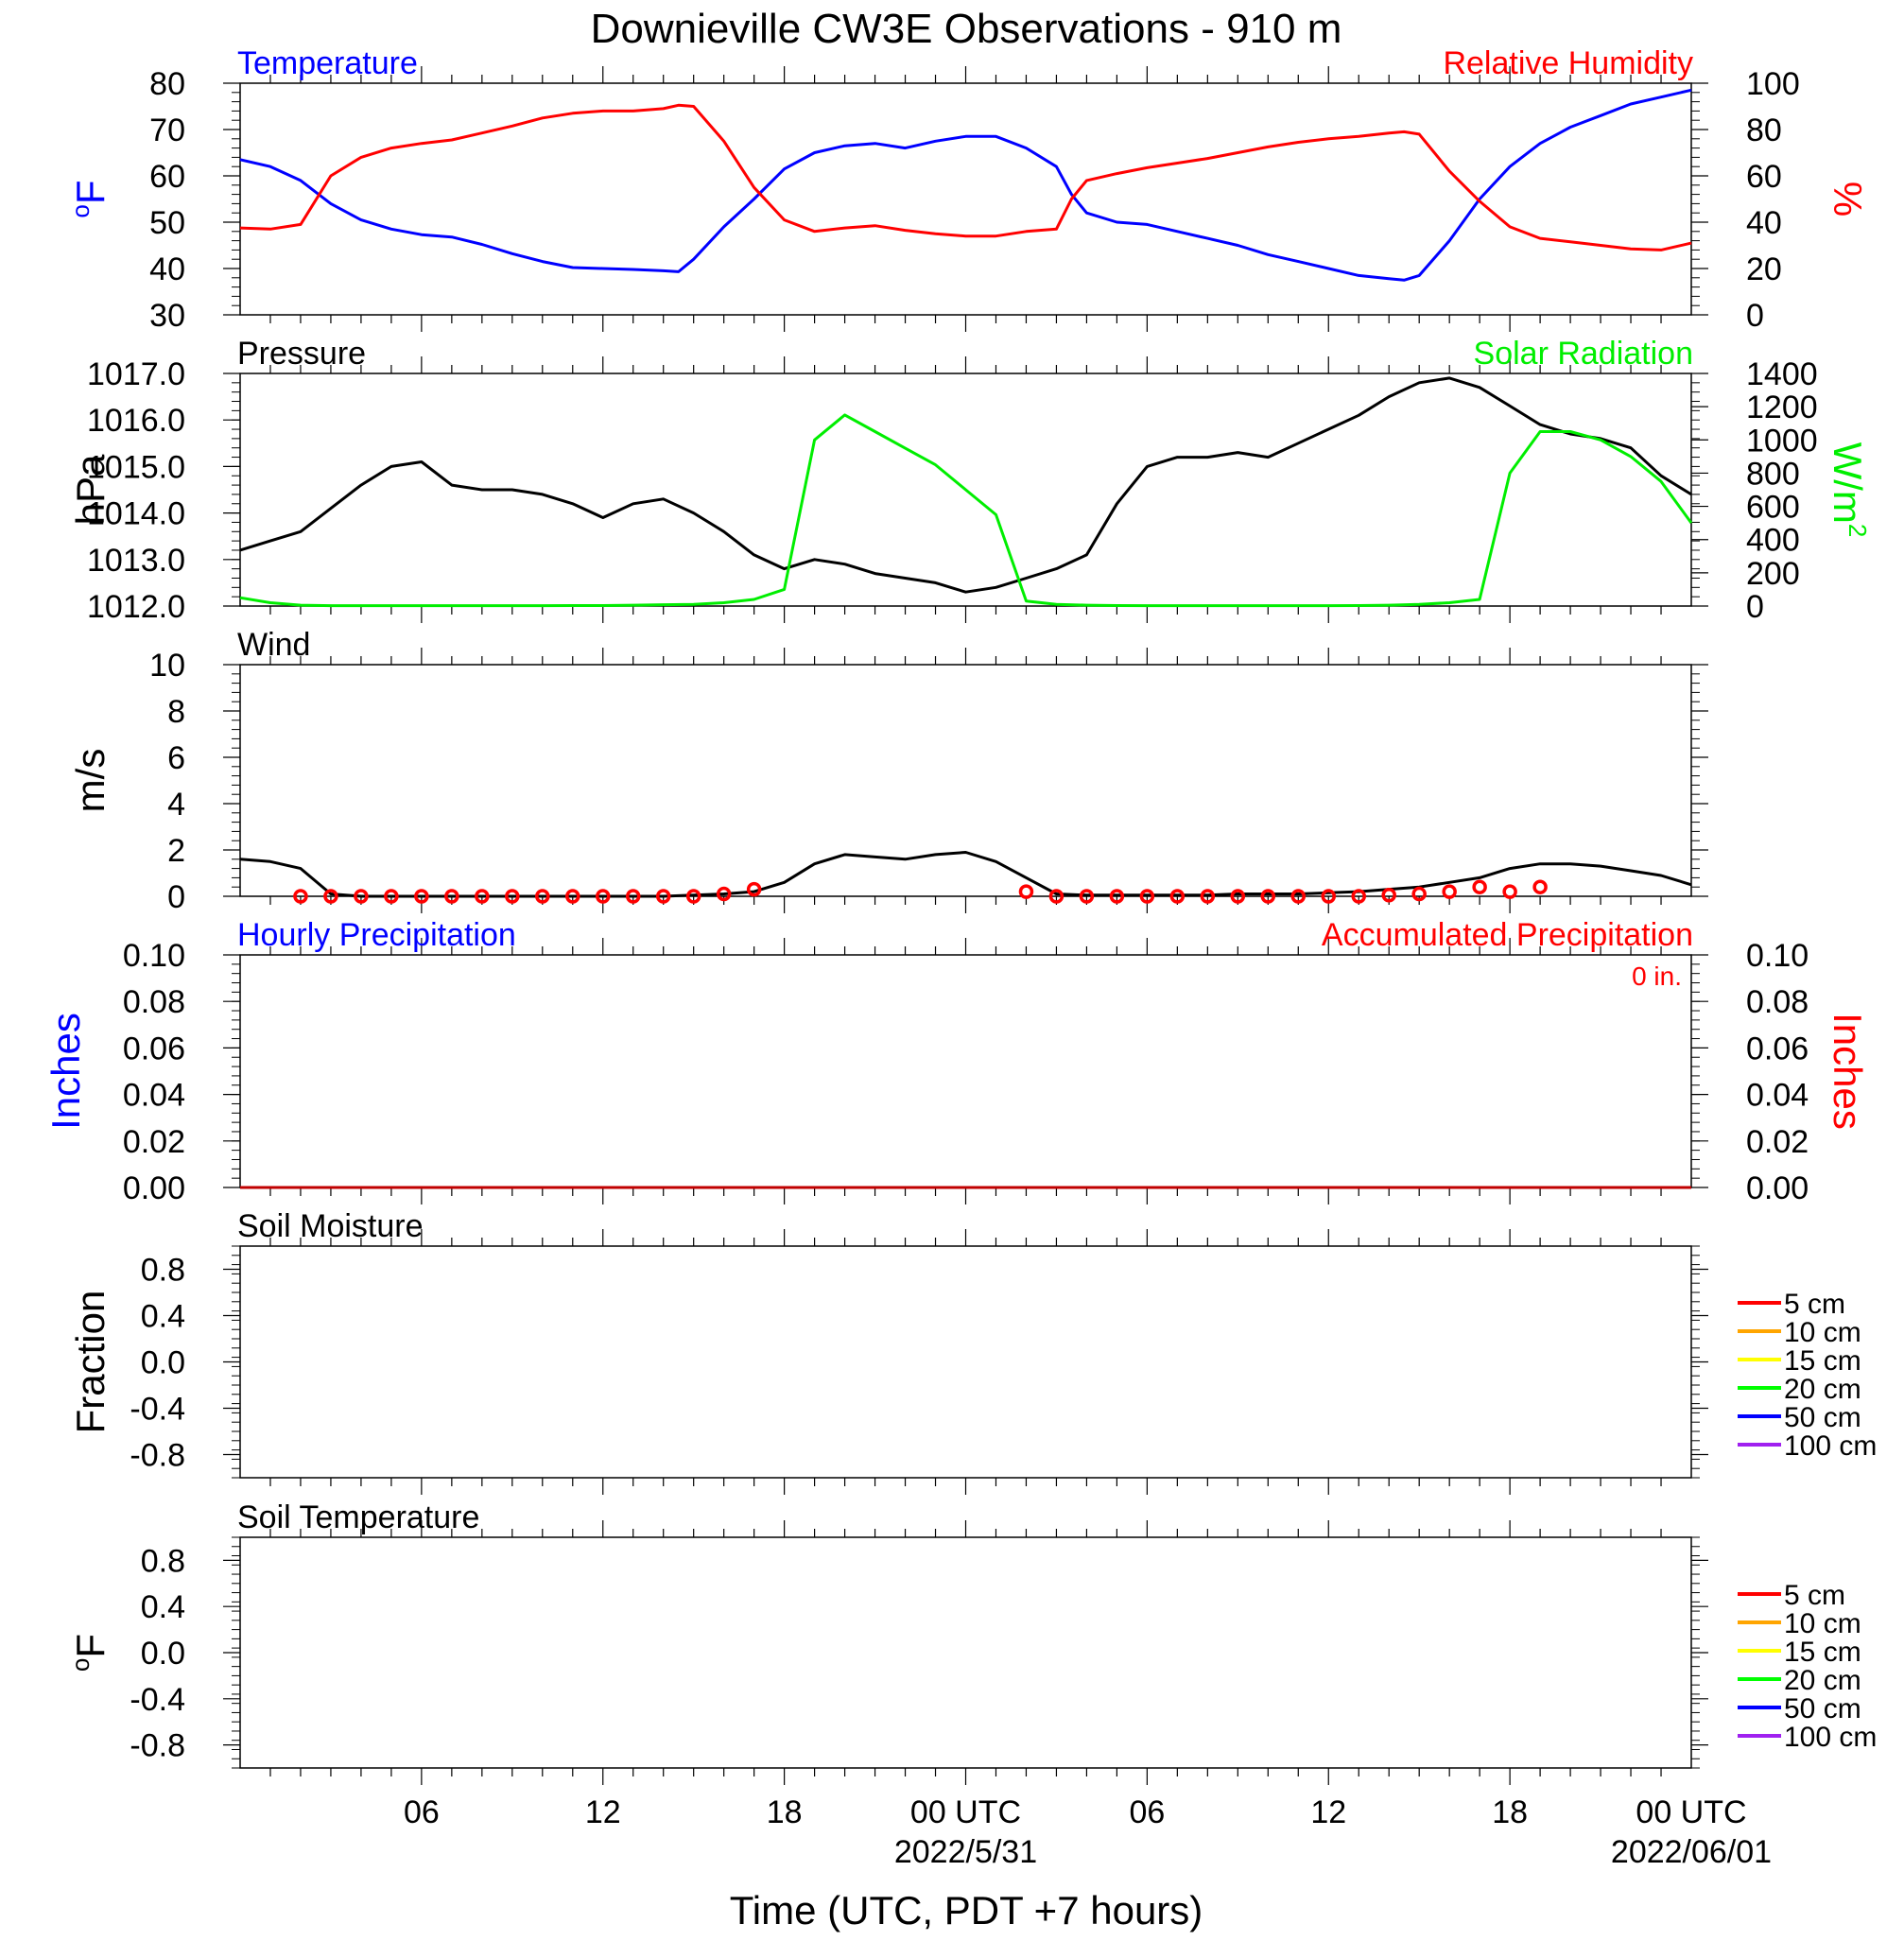  Describe the element at coordinates (966, 510) in the screenshot. I see `series-line-solar-radiation` at that location.